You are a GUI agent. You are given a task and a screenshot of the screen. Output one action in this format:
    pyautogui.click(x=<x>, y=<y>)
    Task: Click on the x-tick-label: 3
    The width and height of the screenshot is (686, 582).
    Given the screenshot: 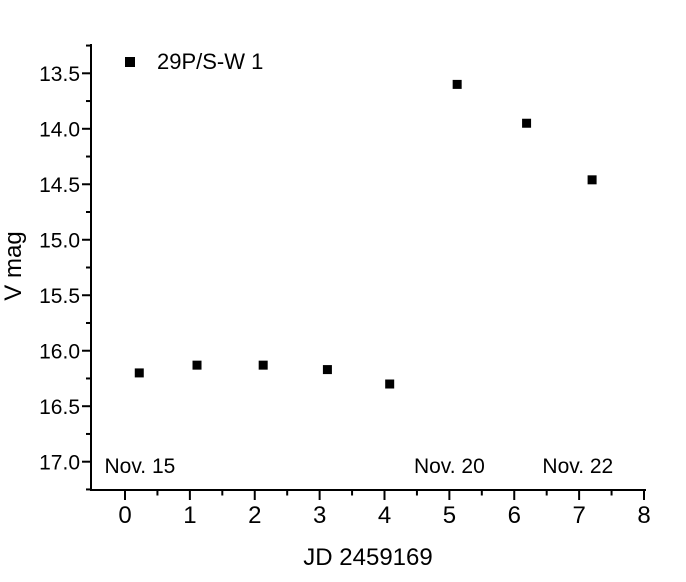 What is the action you would take?
    pyautogui.click(x=319, y=515)
    